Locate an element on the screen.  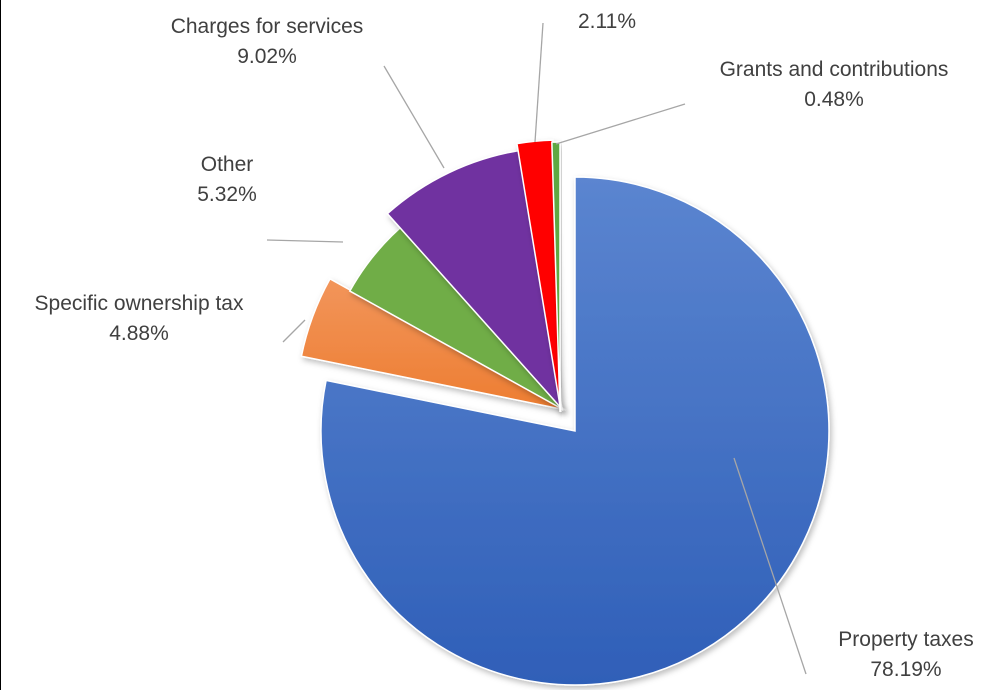
data-label-value: 4.88% is located at coordinates (139, 333).